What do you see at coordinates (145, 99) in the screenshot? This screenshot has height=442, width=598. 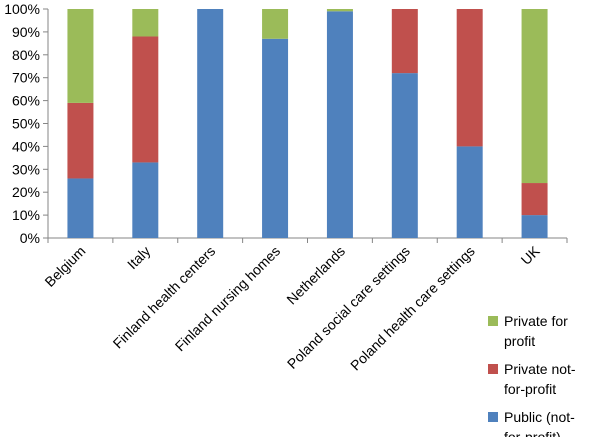 I see `bar-italy-private-not-for-profit` at bounding box center [145, 99].